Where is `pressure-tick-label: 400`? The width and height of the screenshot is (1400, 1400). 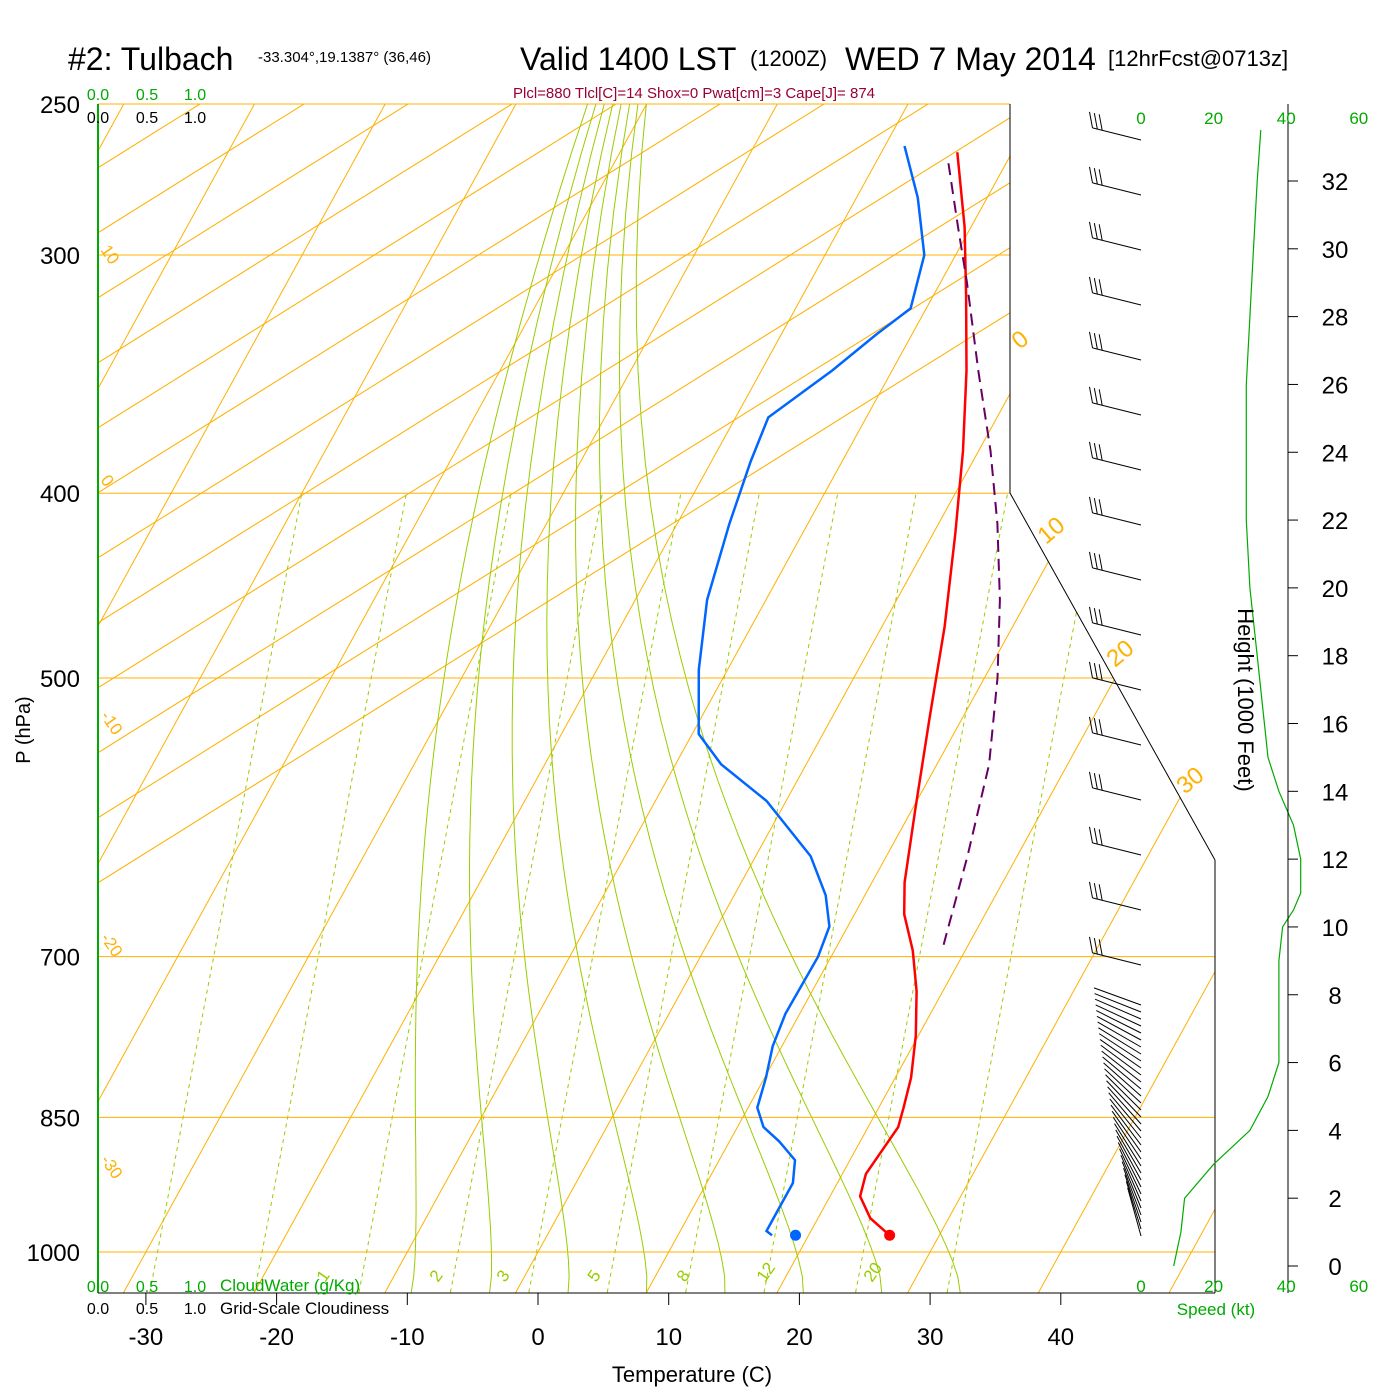 pressure-tick-label: 400 is located at coordinates (60, 494).